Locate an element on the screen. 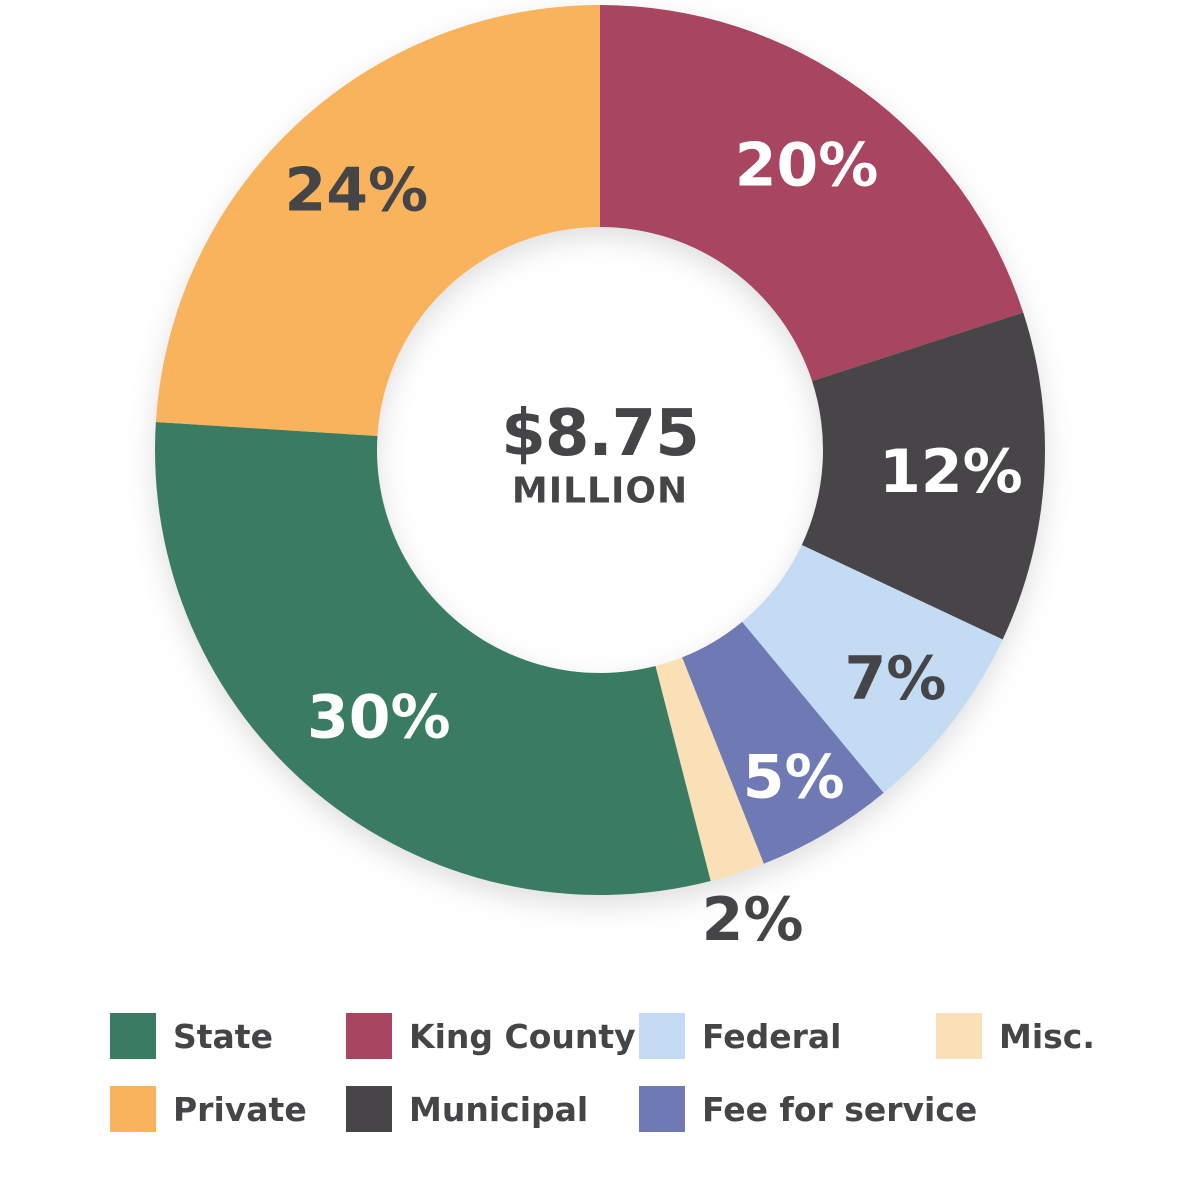 The width and height of the screenshot is (1200, 1200). donut-slice-misc is located at coordinates (709, 769).